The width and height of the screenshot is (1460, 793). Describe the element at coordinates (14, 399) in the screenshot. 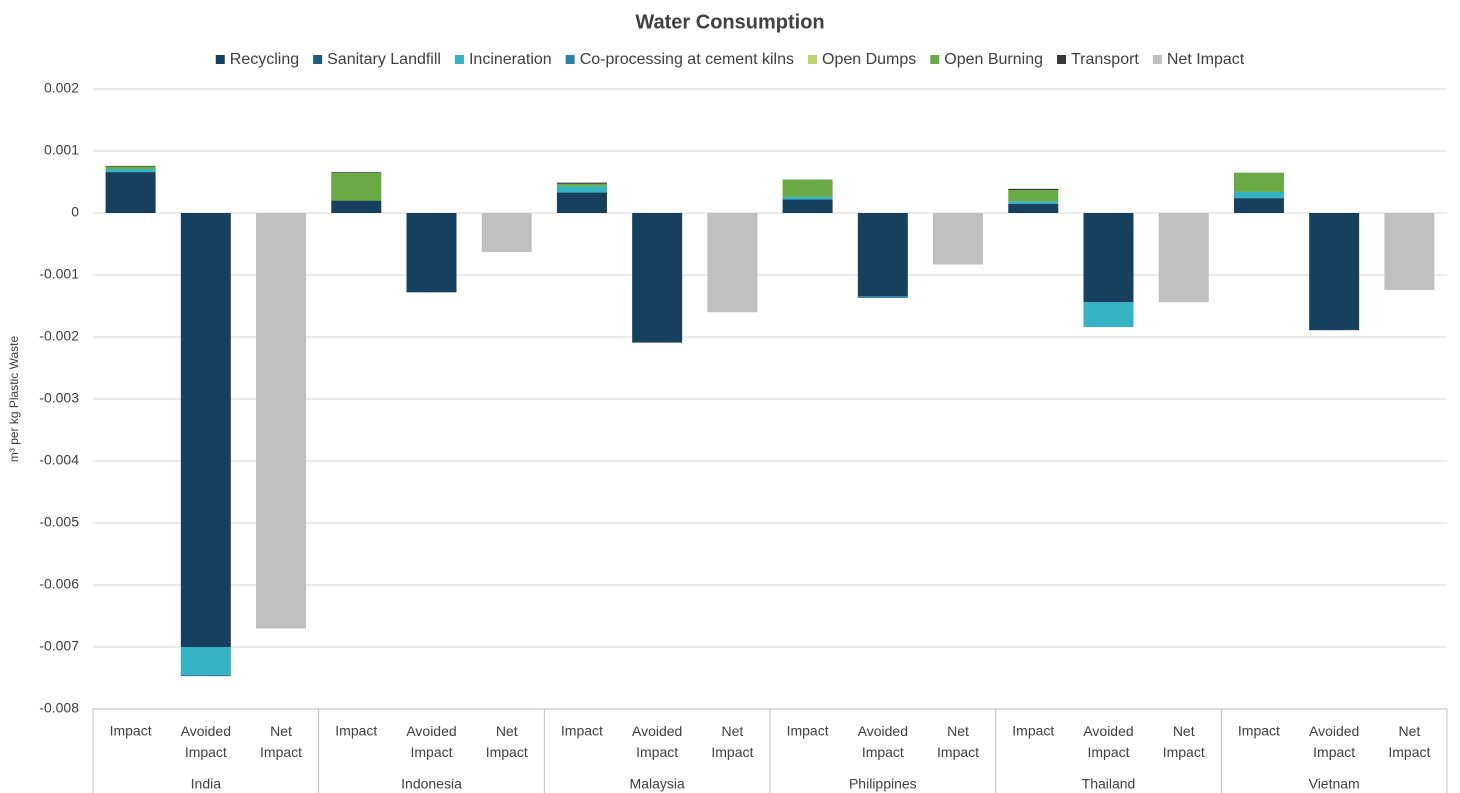

I see `y-axis-title: m³ per kg Plastic Waste` at that location.